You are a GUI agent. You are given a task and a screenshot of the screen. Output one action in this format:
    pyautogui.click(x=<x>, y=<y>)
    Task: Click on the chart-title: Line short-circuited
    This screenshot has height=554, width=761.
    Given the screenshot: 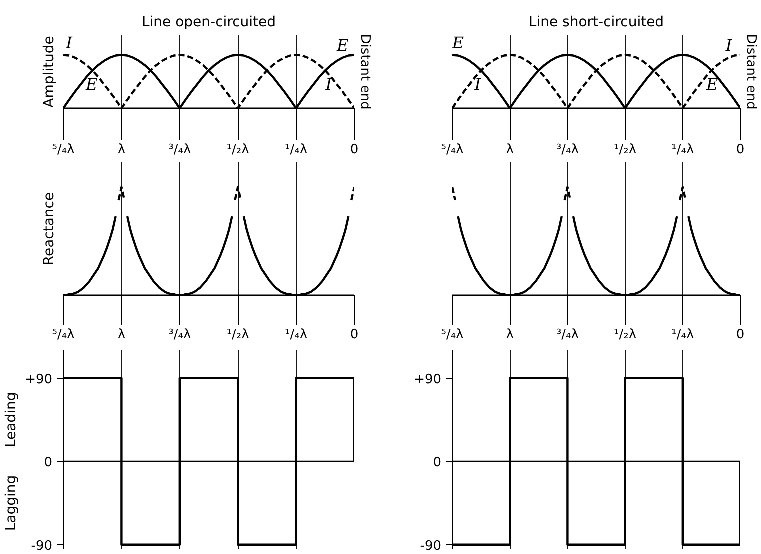 What is the action you would take?
    pyautogui.click(x=596, y=22)
    